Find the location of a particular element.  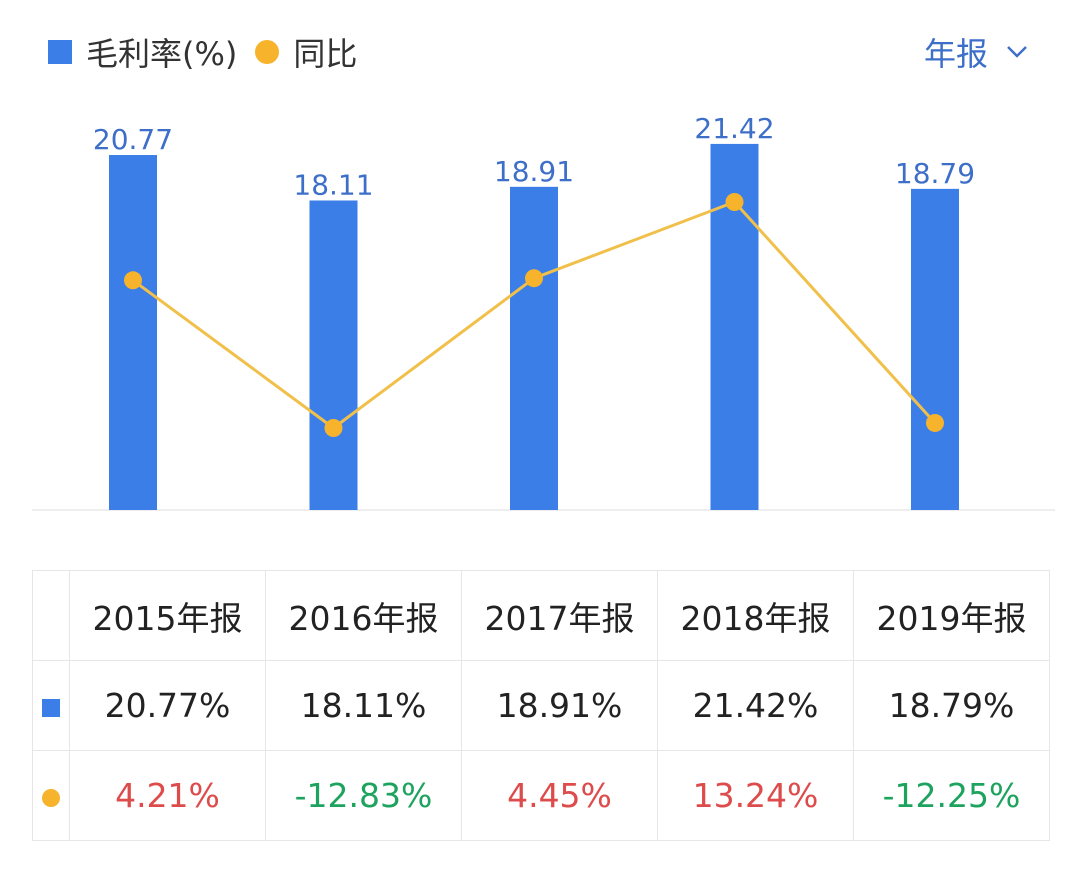

chevron-down-icon is located at coordinates (1017, 52).